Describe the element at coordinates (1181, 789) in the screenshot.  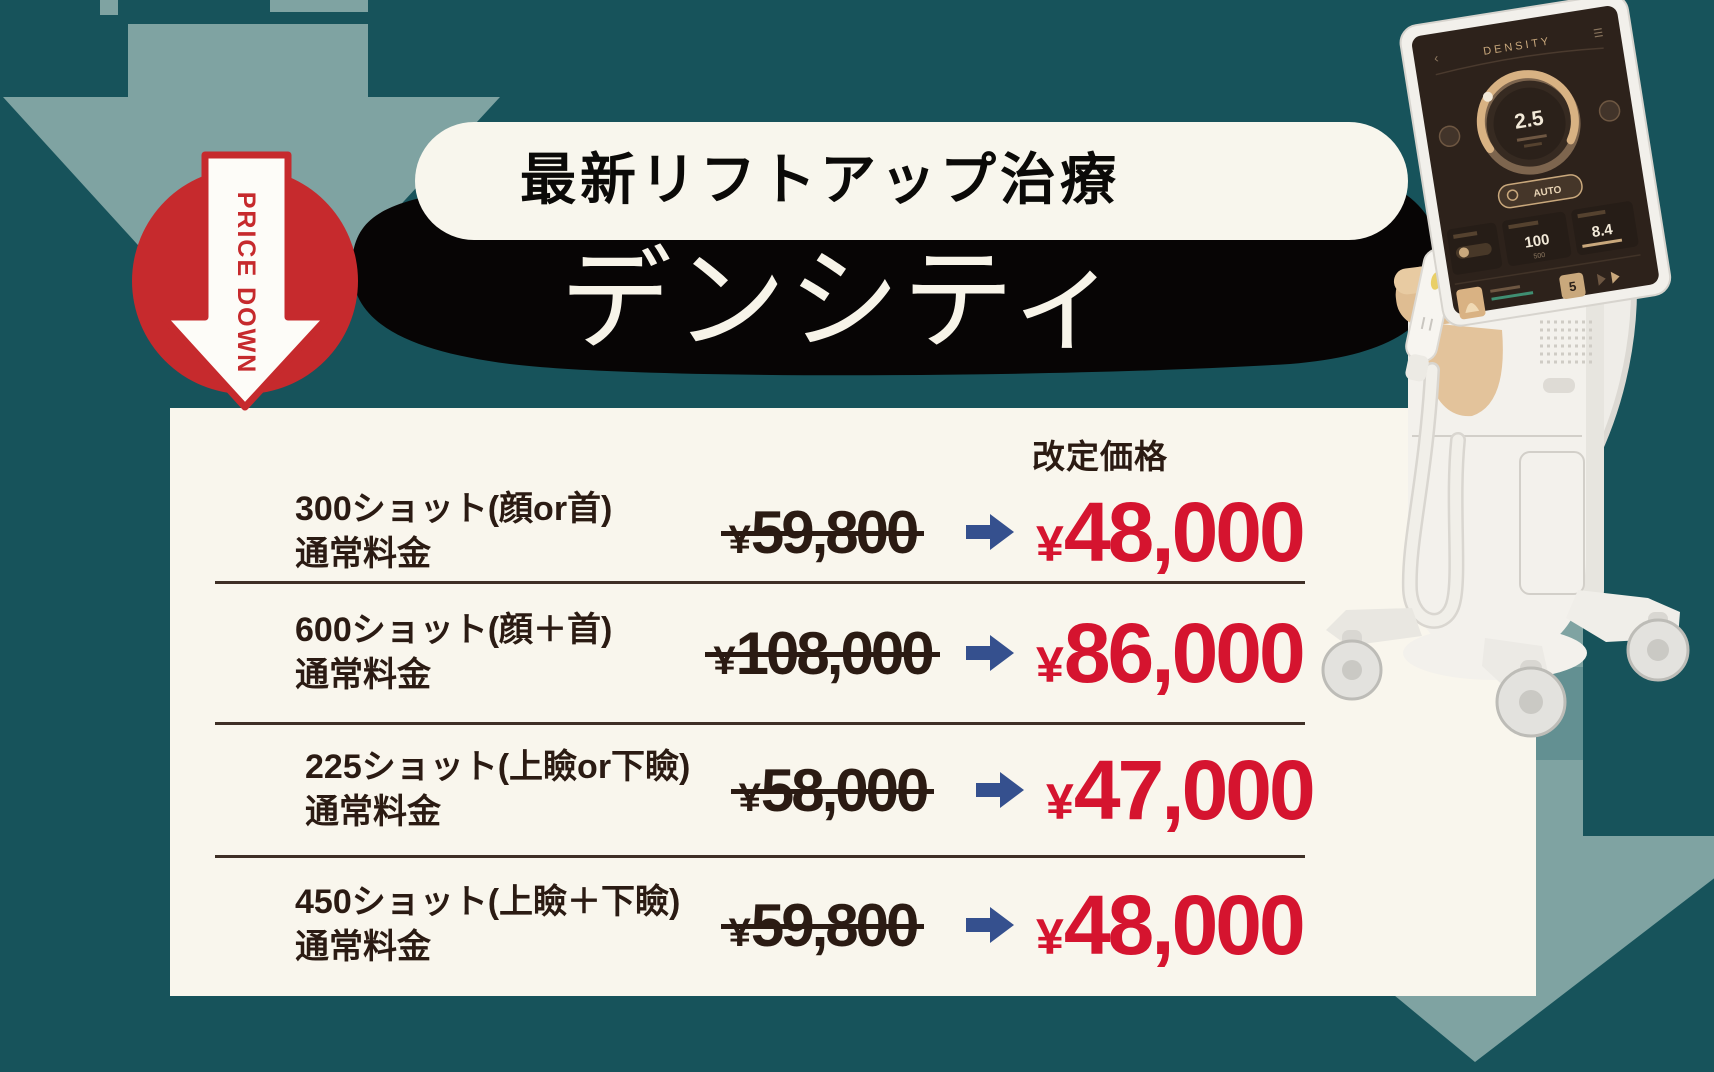
I see `new-price: ¥47,000` at that location.